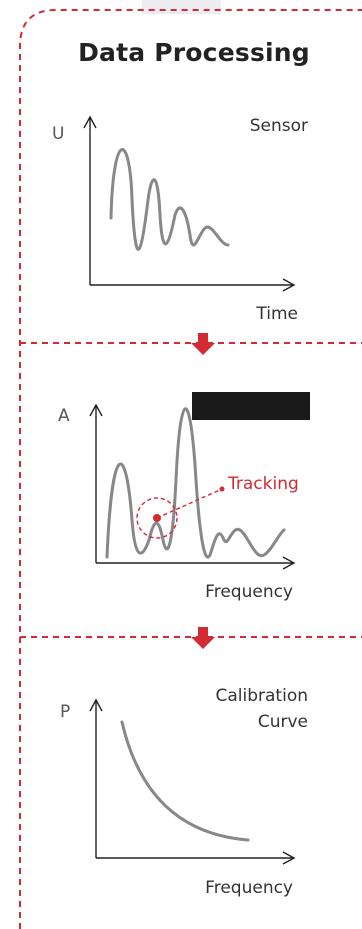 The width and height of the screenshot is (362, 929). Describe the element at coordinates (195, 483) in the screenshot. I see `panel-2-spectrum-curve` at that location.